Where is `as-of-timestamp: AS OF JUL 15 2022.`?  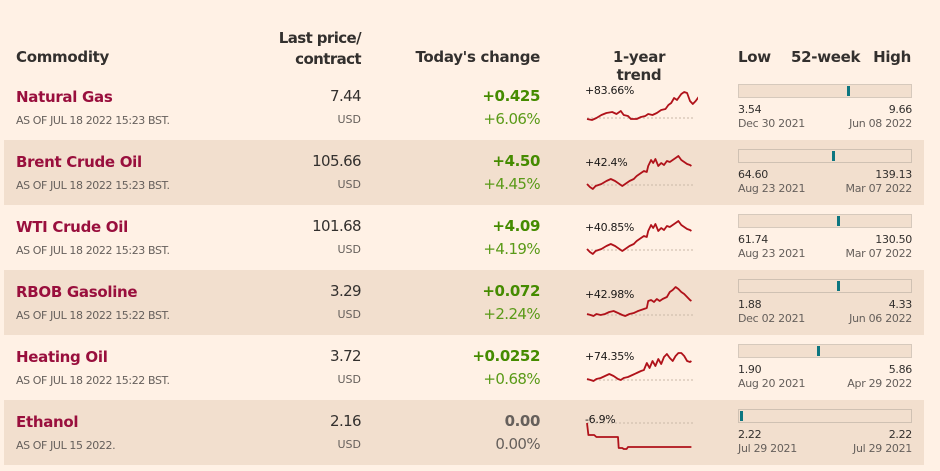
as-of-timestamp: AS OF JUL 15 2022. is located at coordinates (66, 445).